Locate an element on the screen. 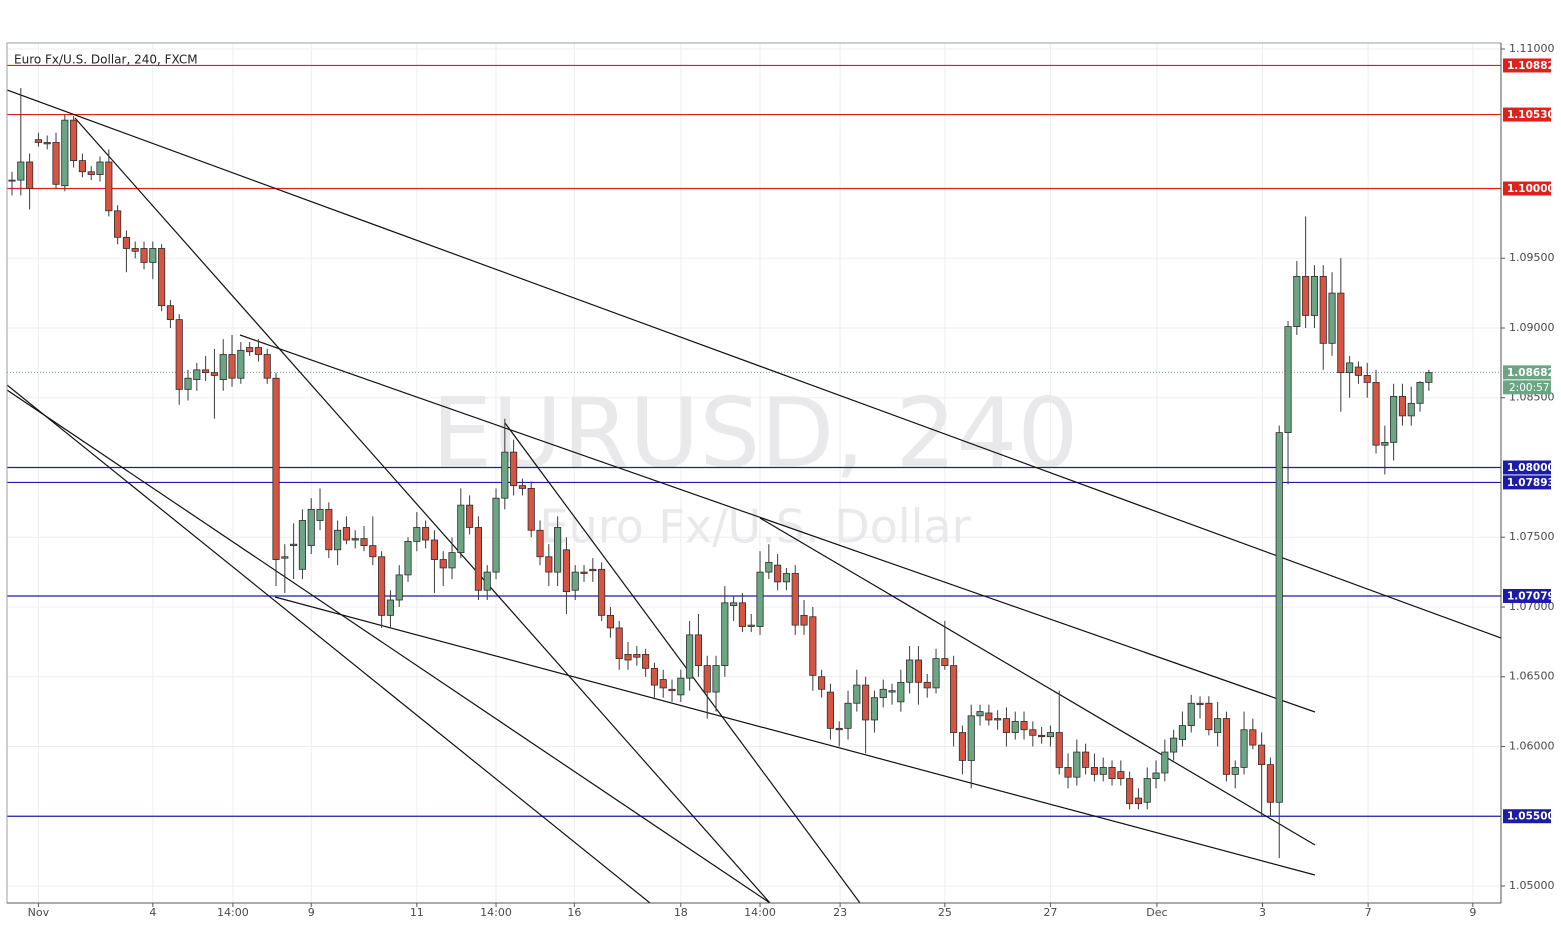 This screenshot has height=931, width=1561. y-tick-label: 1.06500 is located at coordinates (1532, 676).